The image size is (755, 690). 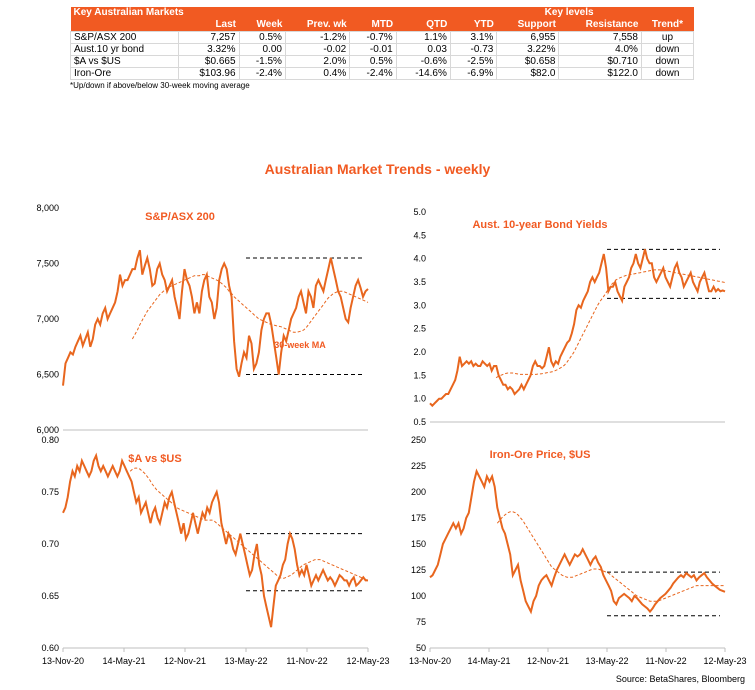 I want to click on table-cell: -6.9%, so click(x=473, y=73).